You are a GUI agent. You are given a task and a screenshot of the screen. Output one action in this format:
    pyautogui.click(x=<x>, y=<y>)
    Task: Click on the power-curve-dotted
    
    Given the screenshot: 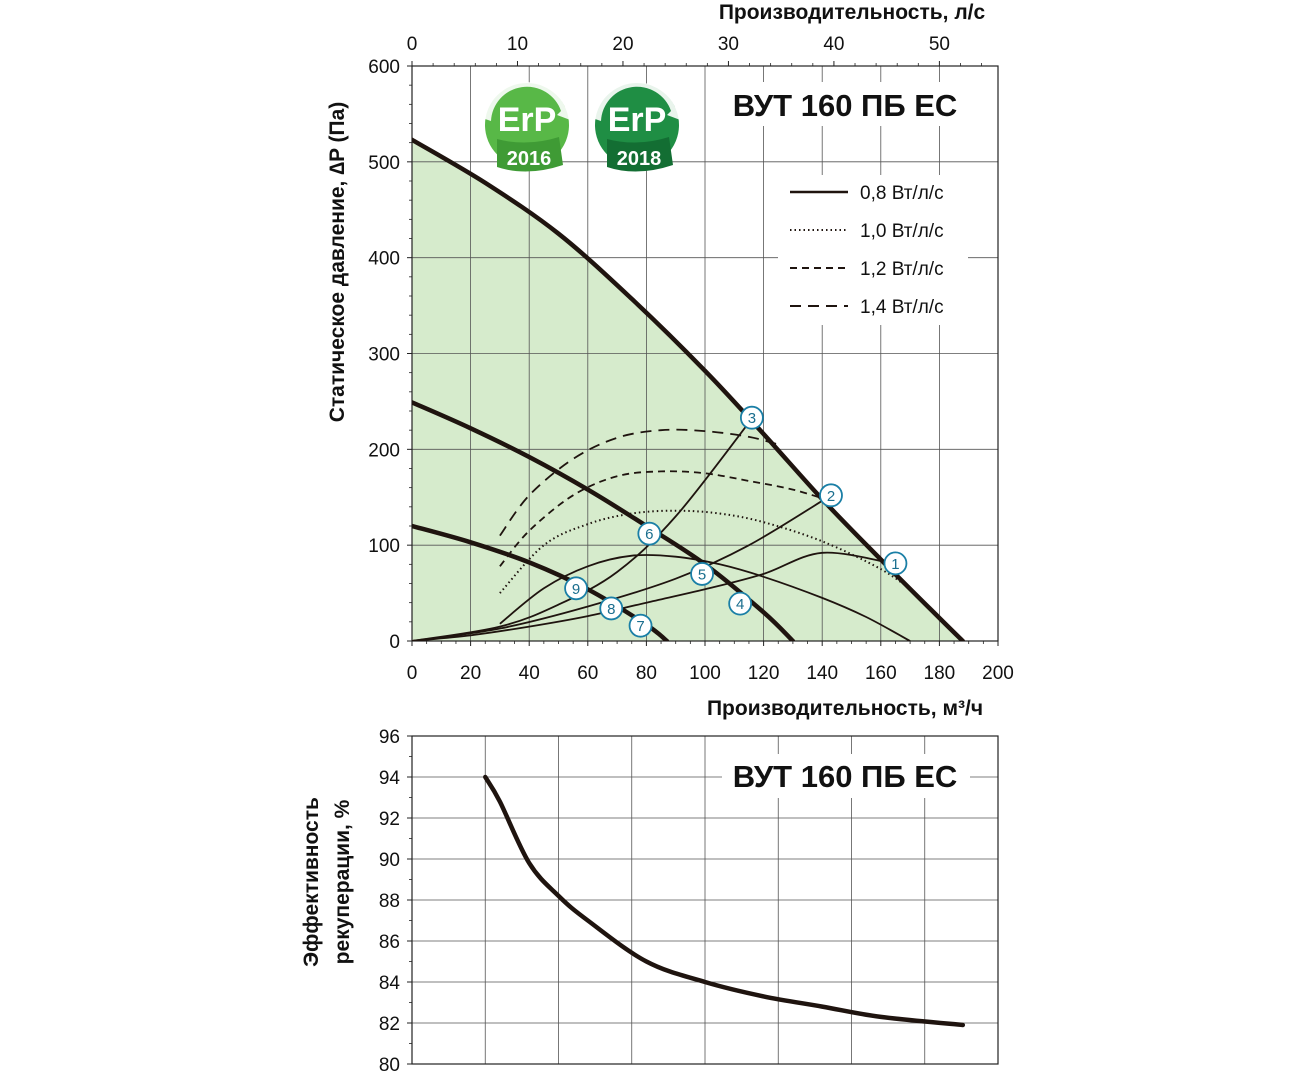 What is the action you would take?
    pyautogui.click(x=708, y=551)
    